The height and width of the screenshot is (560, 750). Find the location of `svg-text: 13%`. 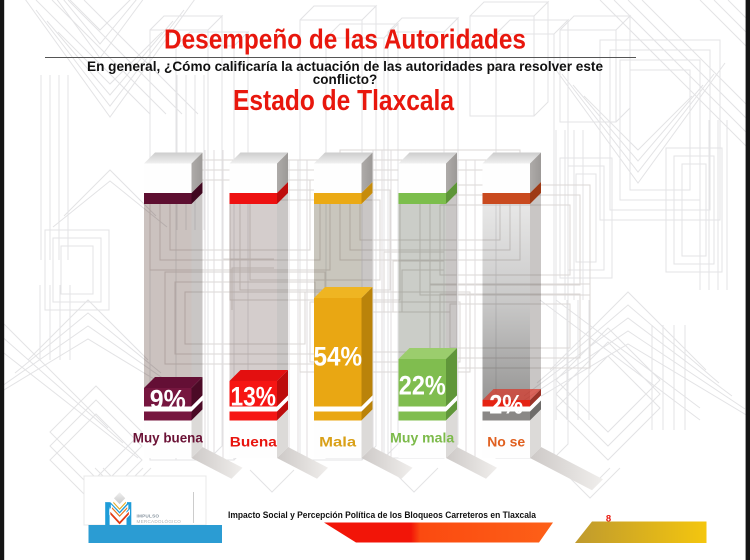

svg-text: 13% is located at coordinates (254, 397).